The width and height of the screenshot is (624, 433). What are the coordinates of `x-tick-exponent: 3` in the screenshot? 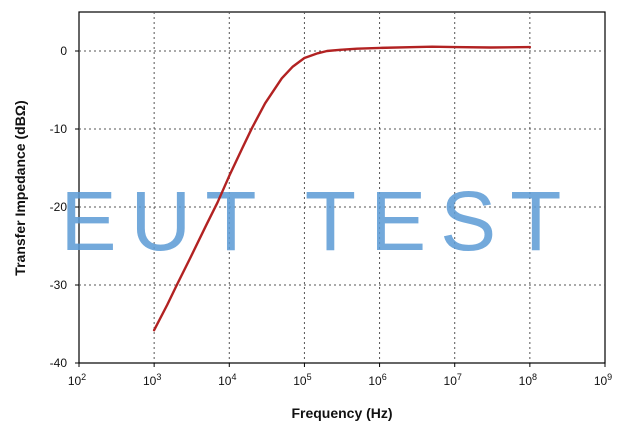 It's located at (158, 377).